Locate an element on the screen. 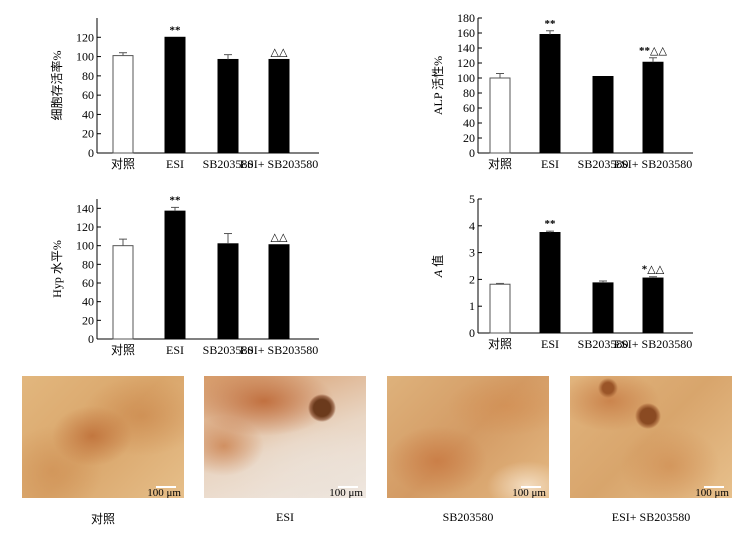 The height and width of the screenshot is (533, 745). micrograph-sb203580: 100 μm is located at coordinates (468, 437).